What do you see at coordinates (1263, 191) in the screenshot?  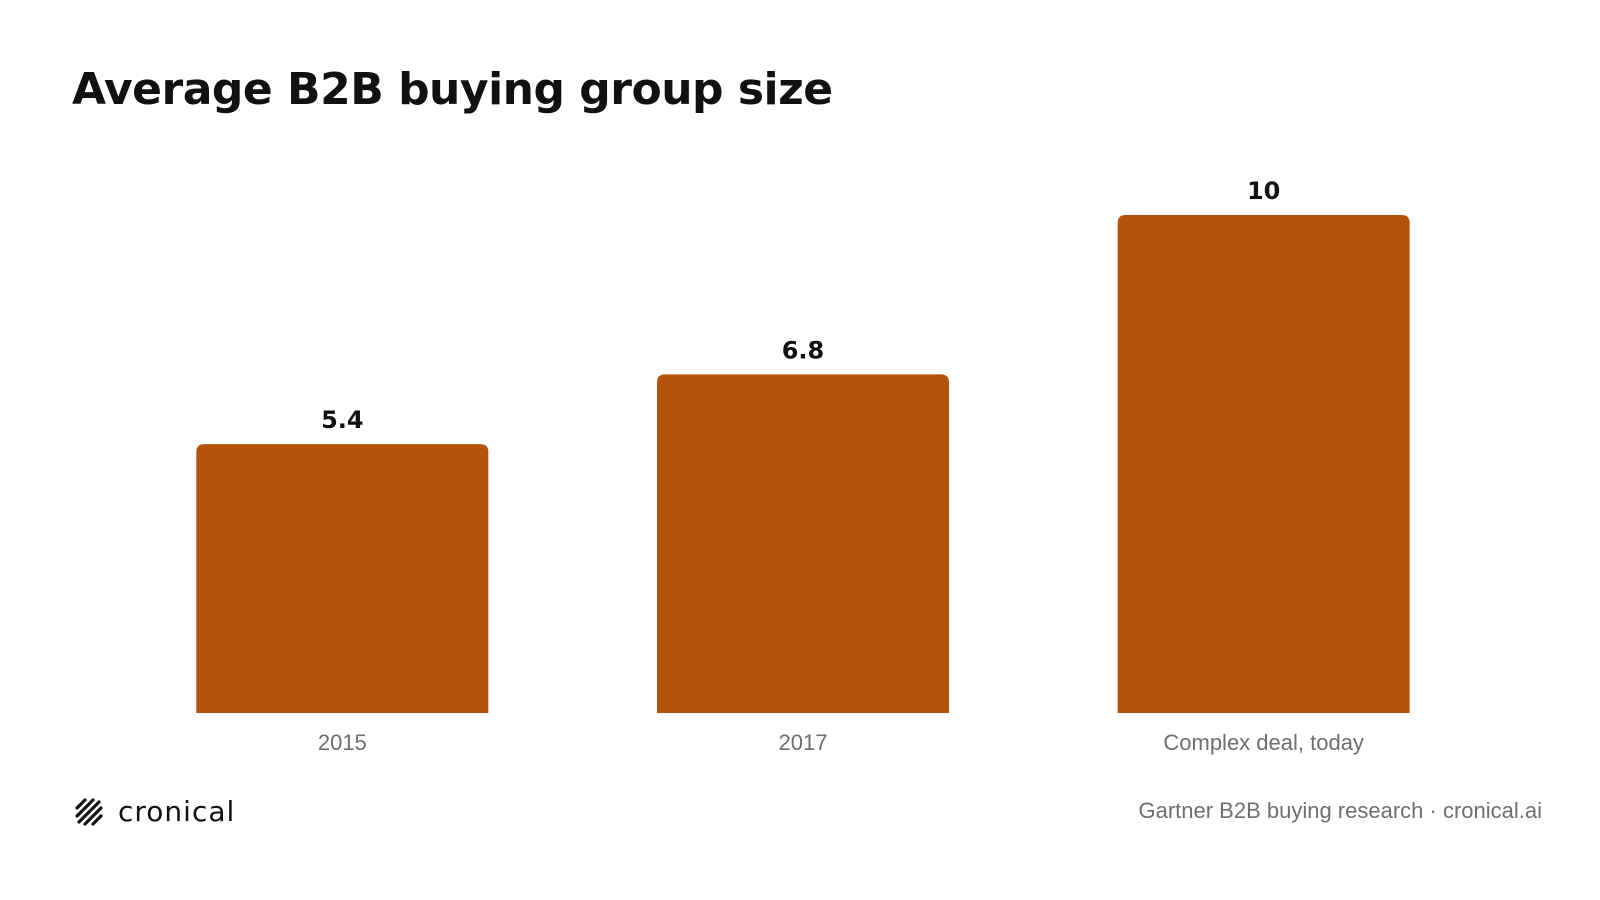 I see `value-label-3: 10` at bounding box center [1263, 191].